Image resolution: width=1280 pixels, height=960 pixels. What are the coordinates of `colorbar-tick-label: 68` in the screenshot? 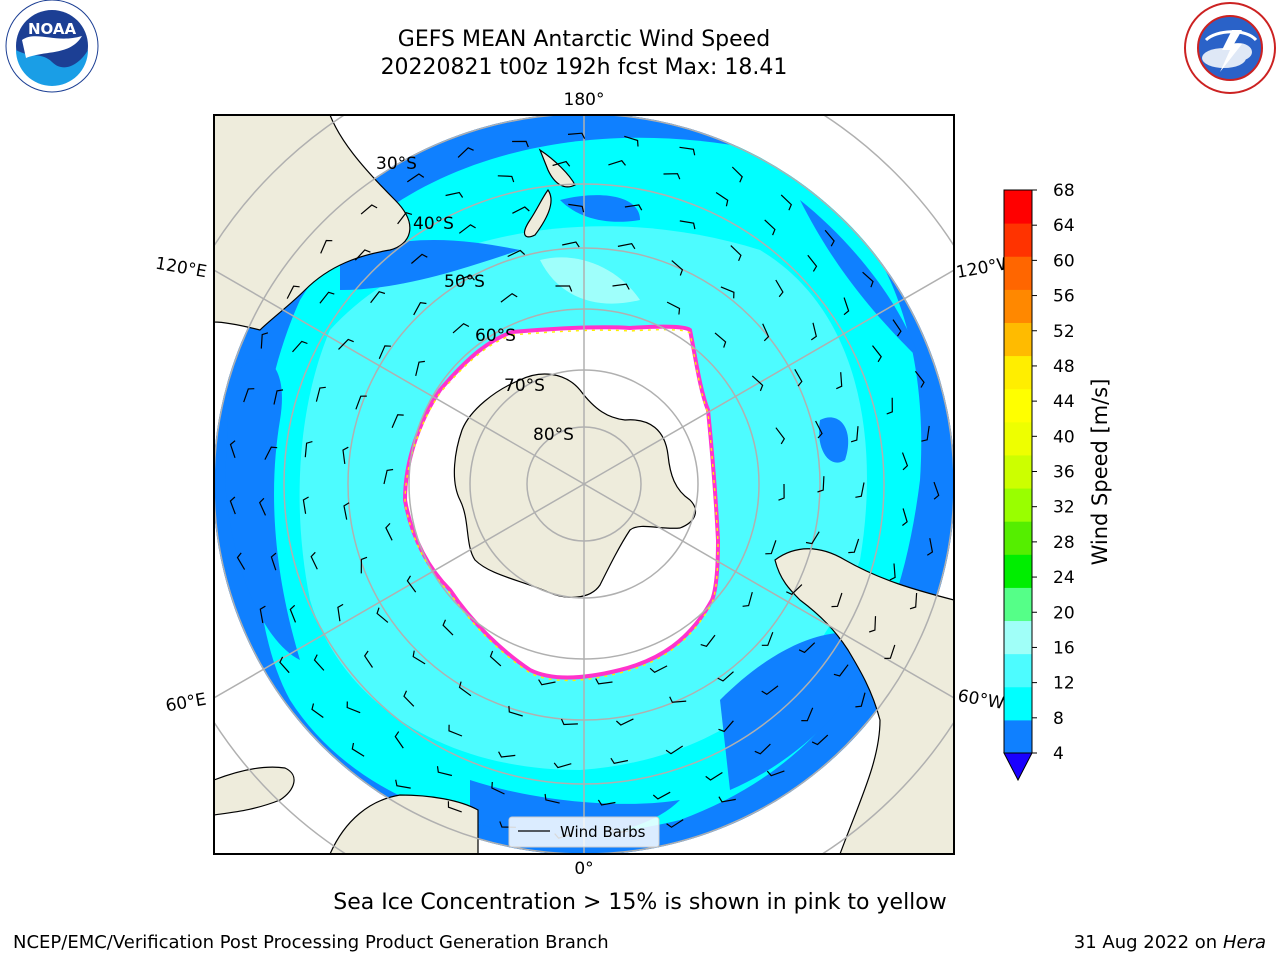 It's located at (1064, 191).